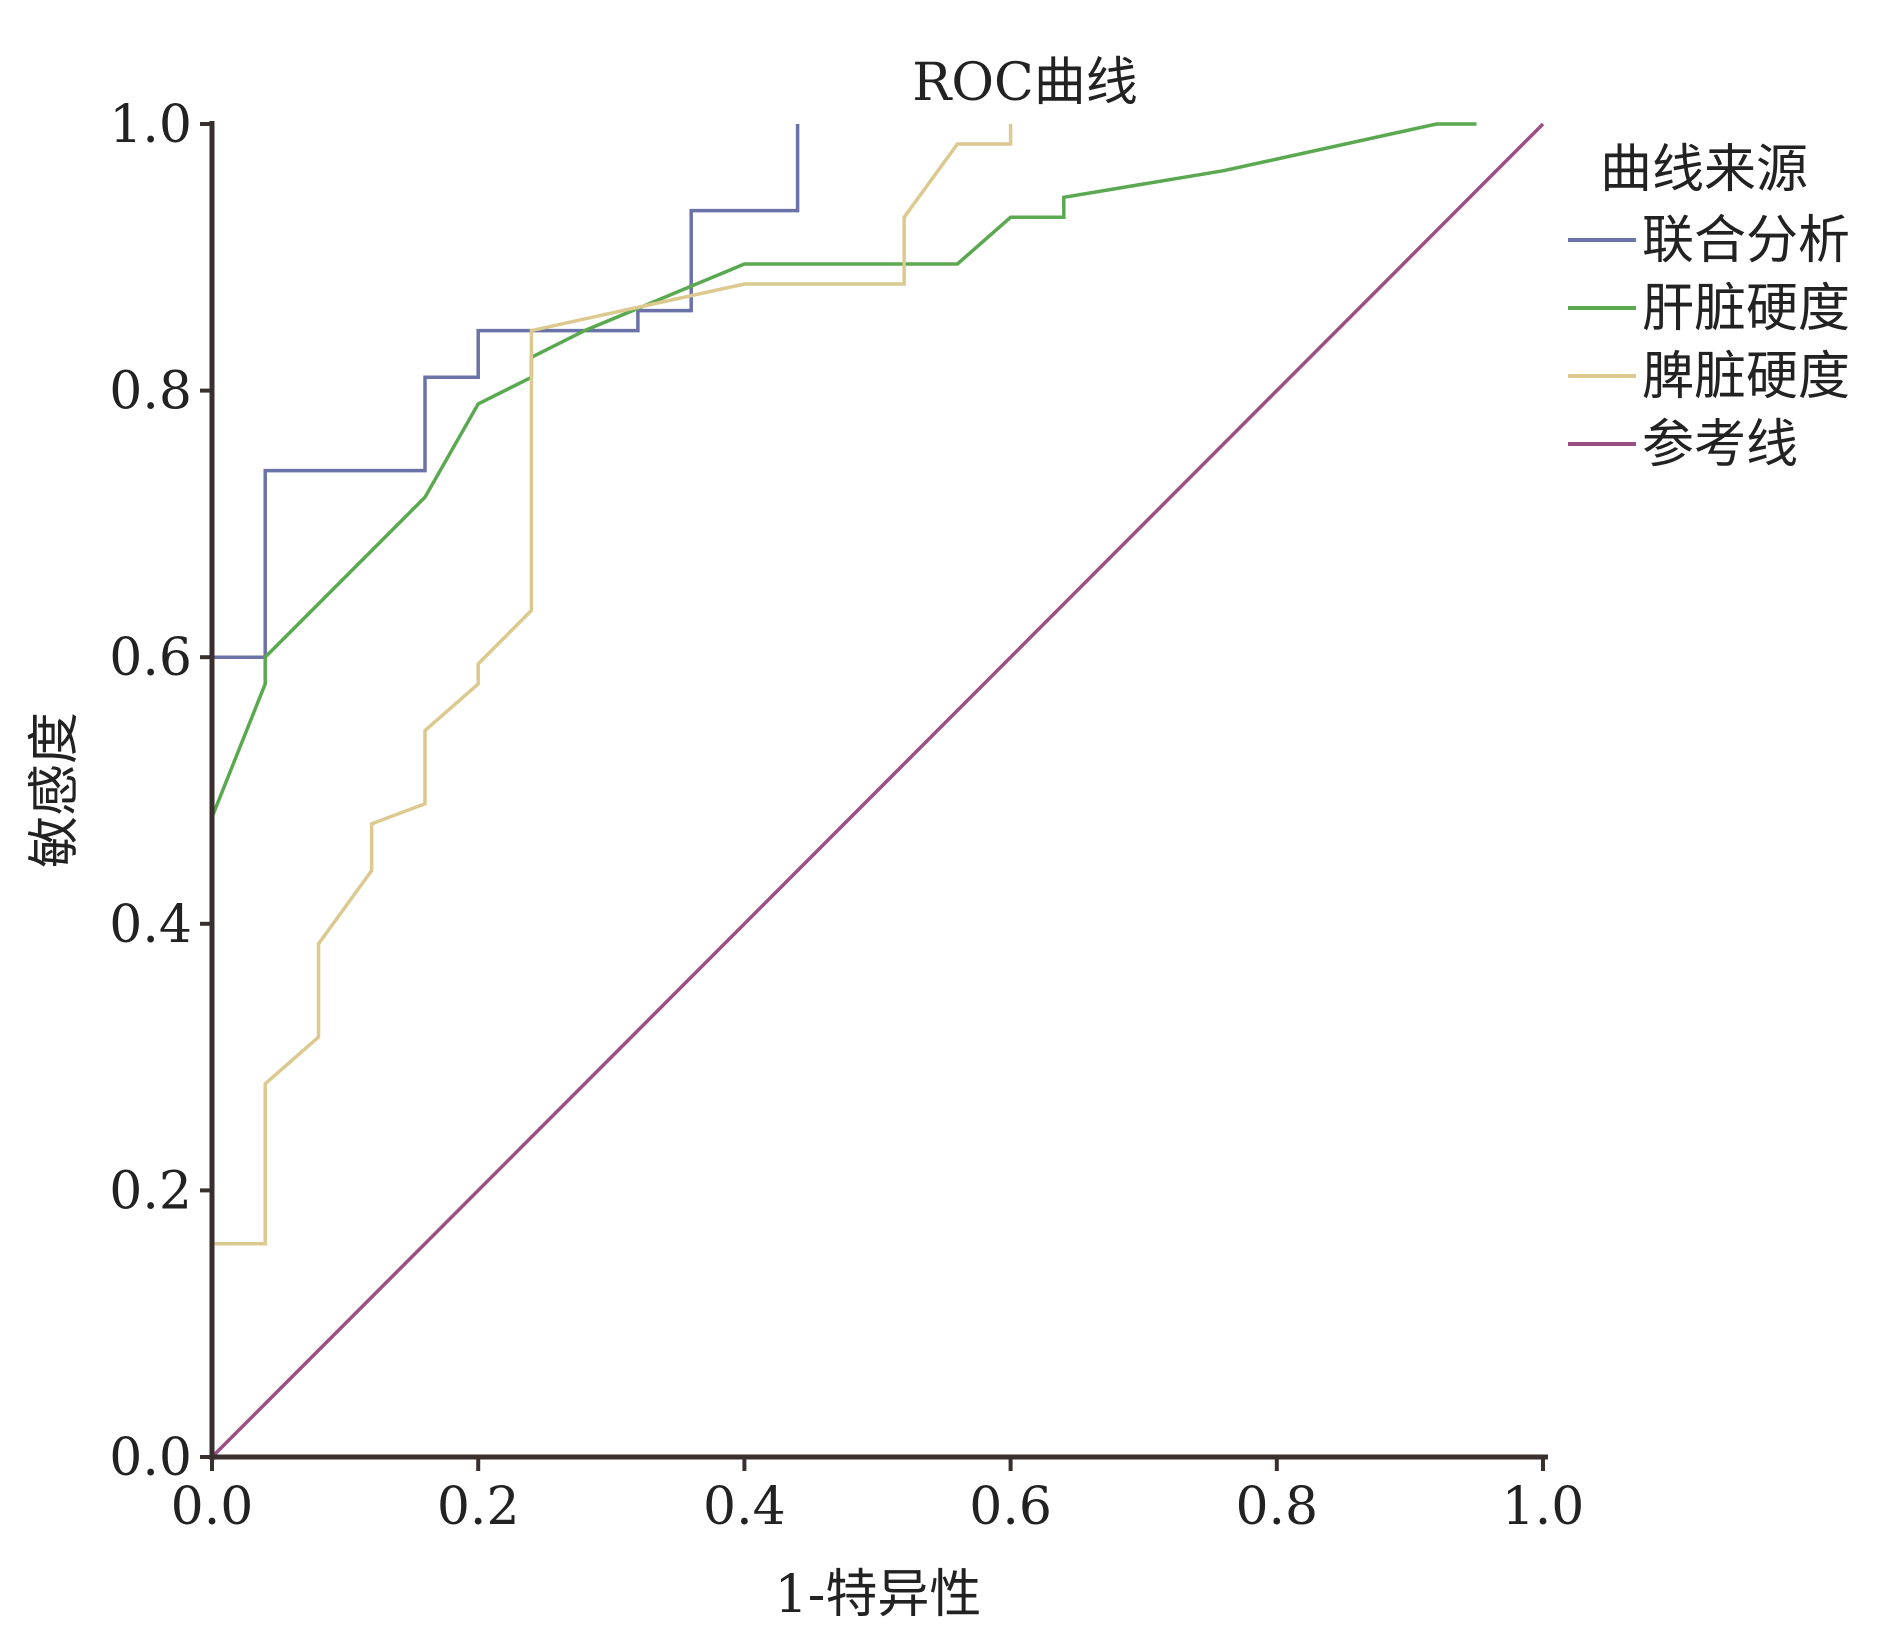 The image size is (1890, 1643). What do you see at coordinates (1720, 445) in the screenshot?
I see `legend-label: 参考线` at bounding box center [1720, 445].